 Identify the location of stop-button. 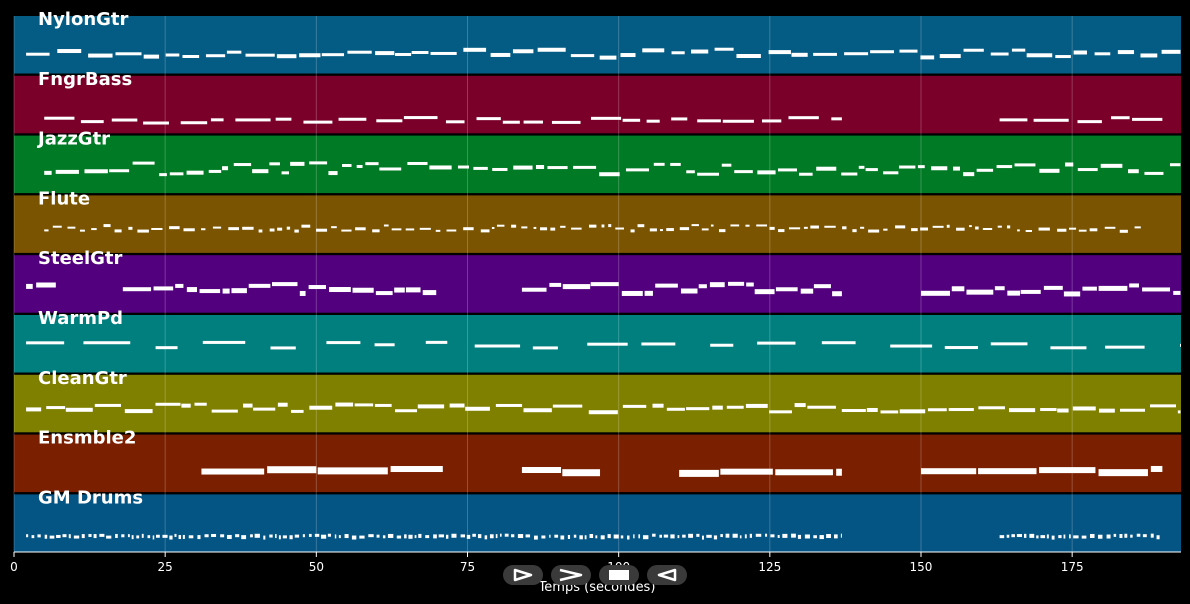
(619, 575).